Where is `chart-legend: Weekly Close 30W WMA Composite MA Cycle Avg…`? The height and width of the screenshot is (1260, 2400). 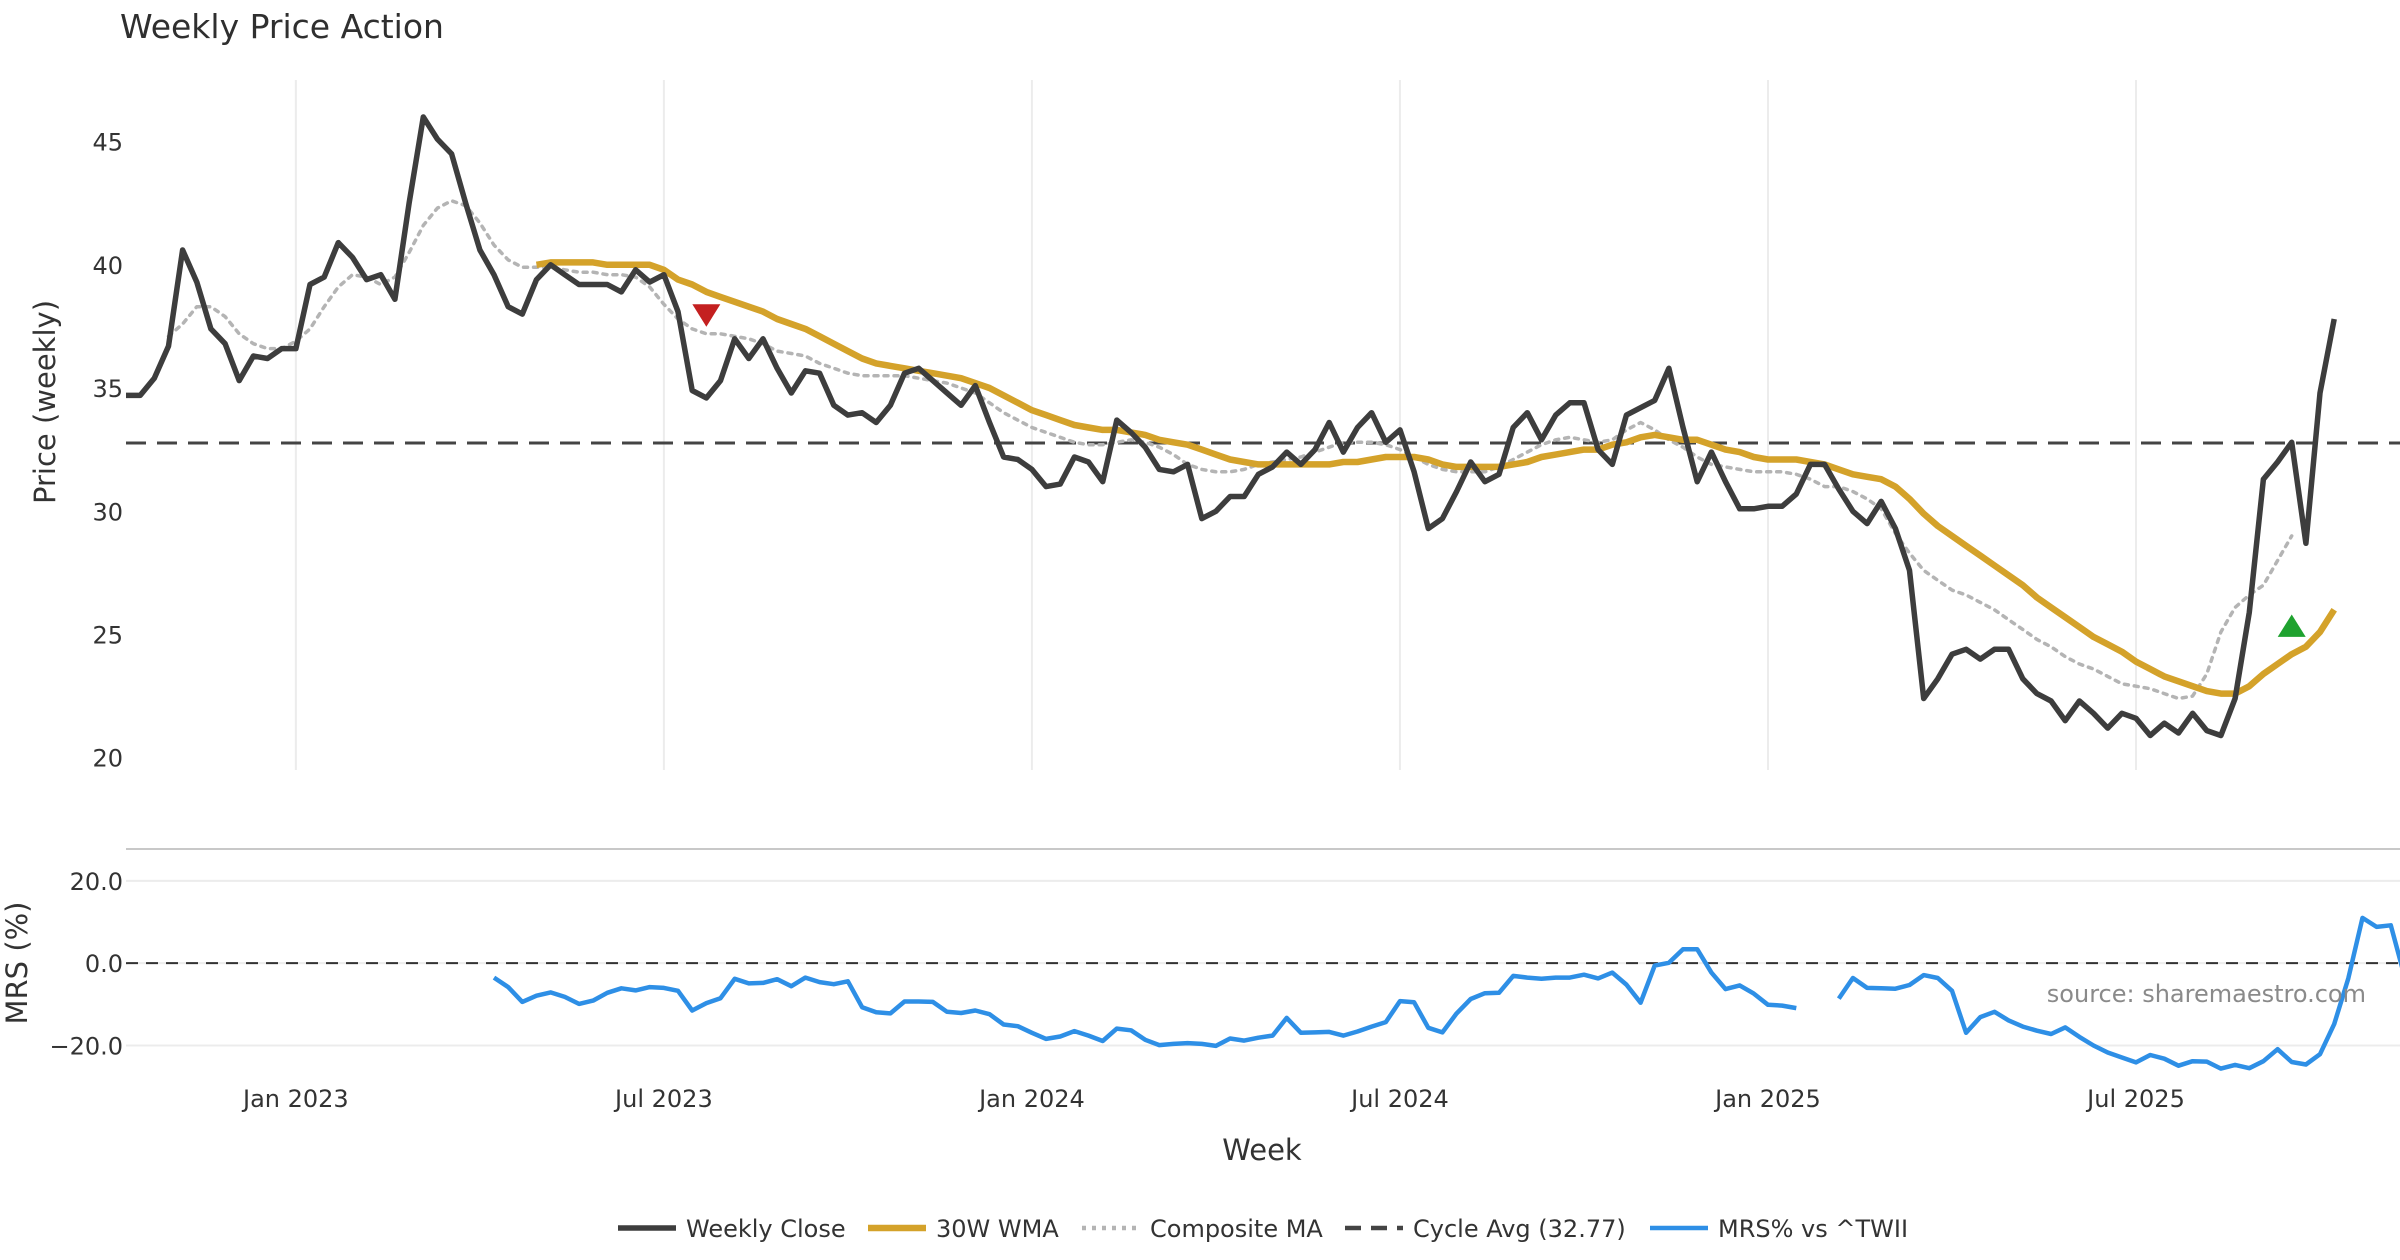 chart-legend: Weekly Close 30W WMA Composite MA Cycle Avg… is located at coordinates (1263, 1229).